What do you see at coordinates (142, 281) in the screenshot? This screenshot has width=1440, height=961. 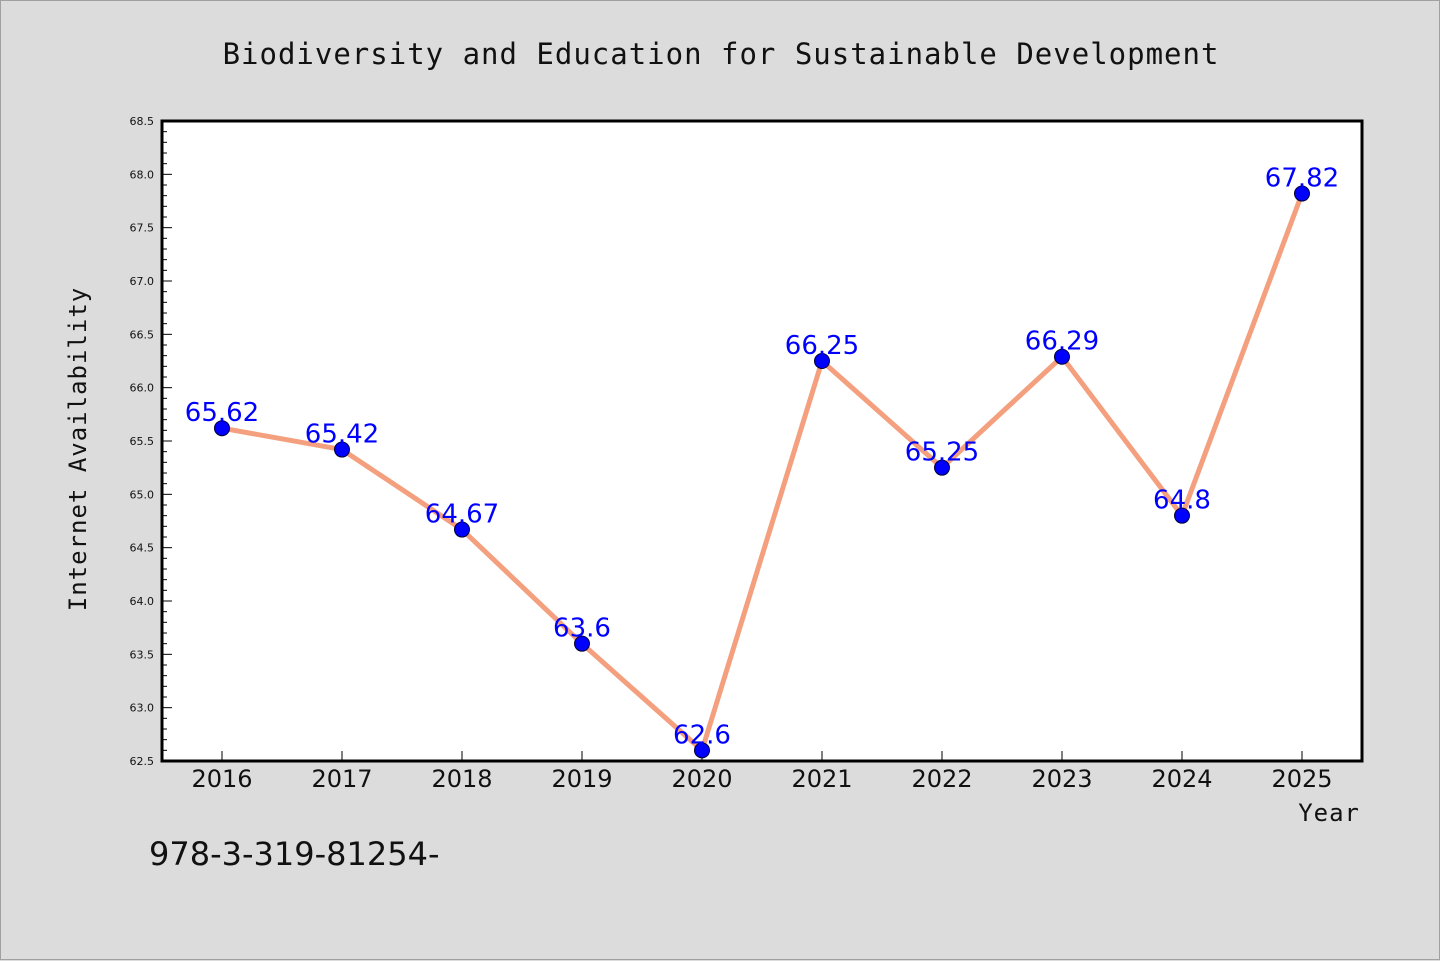 I see `y-tick-label: 67.0` at bounding box center [142, 281].